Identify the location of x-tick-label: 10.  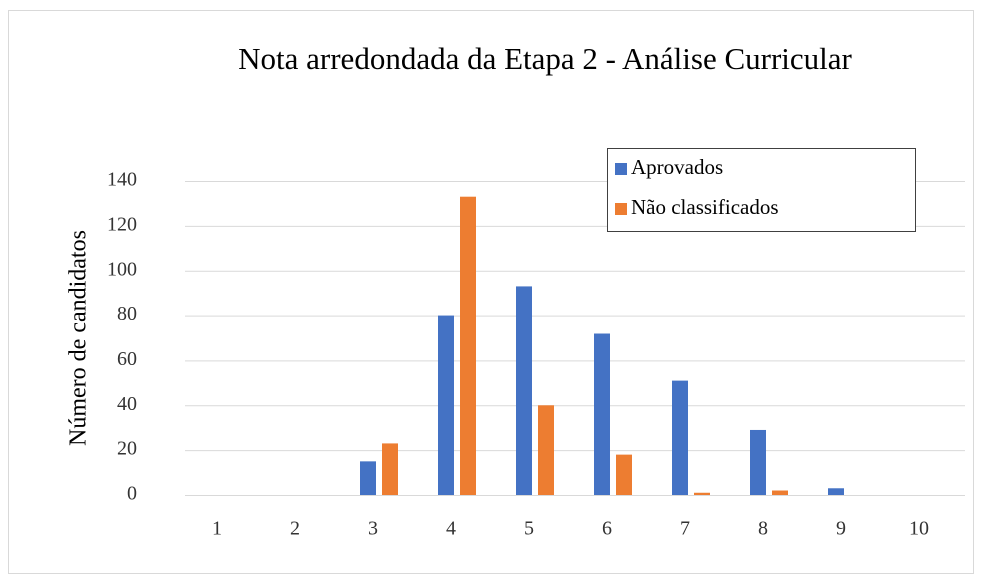
(919, 529).